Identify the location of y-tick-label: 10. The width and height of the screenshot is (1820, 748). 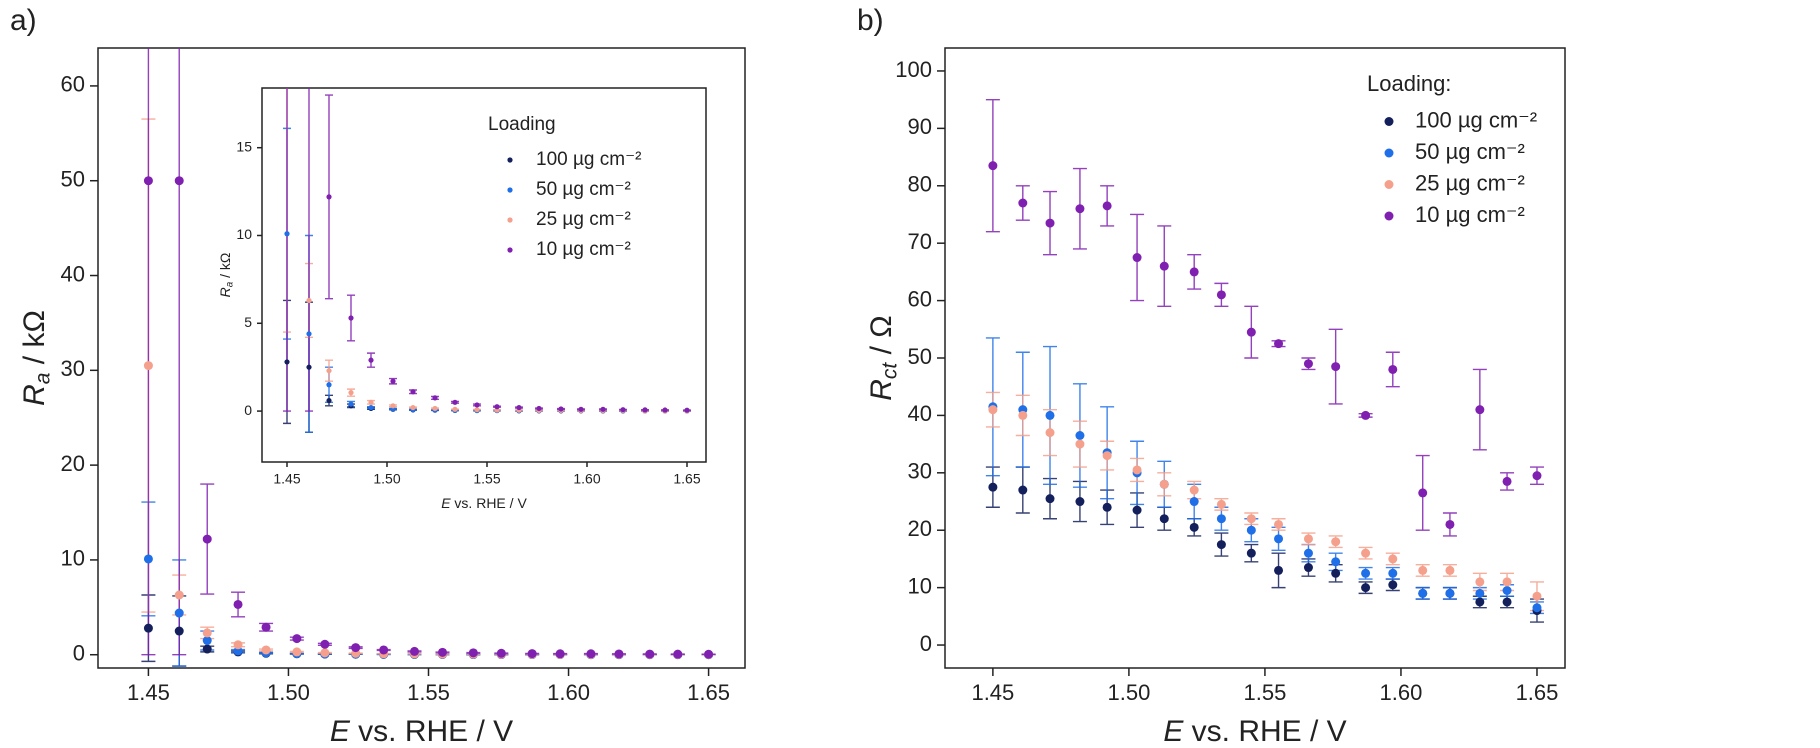
(244, 234).